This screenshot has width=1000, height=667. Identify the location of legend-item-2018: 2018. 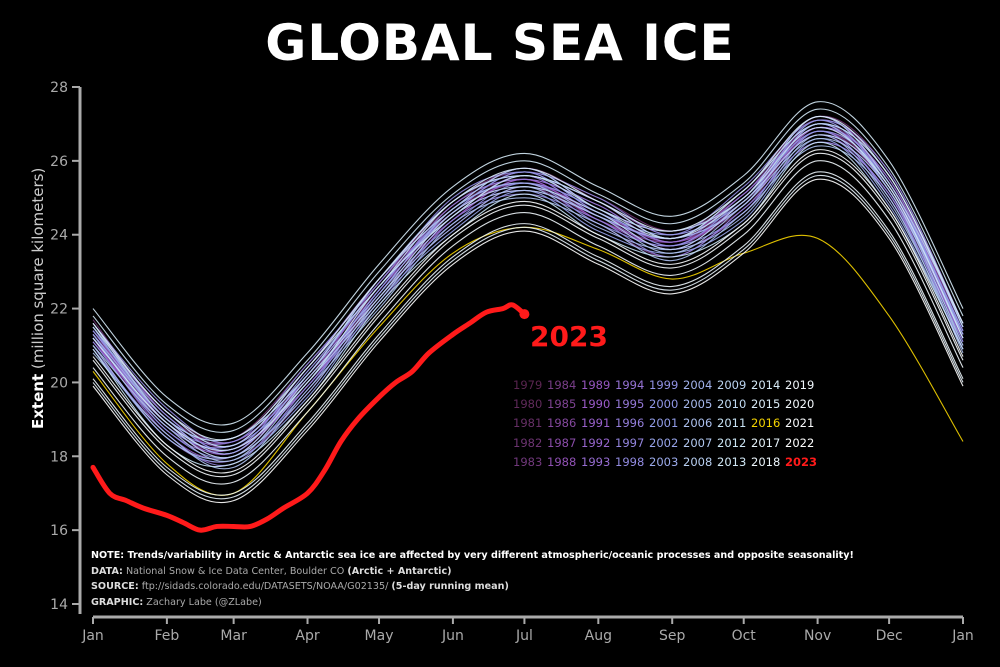
(766, 461).